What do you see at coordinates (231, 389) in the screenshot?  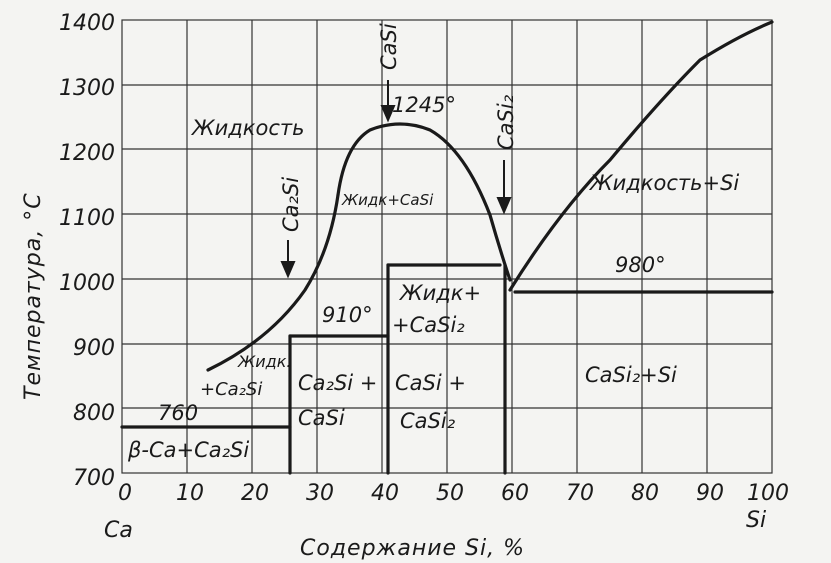 I see `region-liquid-ca2si-line2: +Ca₂Si` at bounding box center [231, 389].